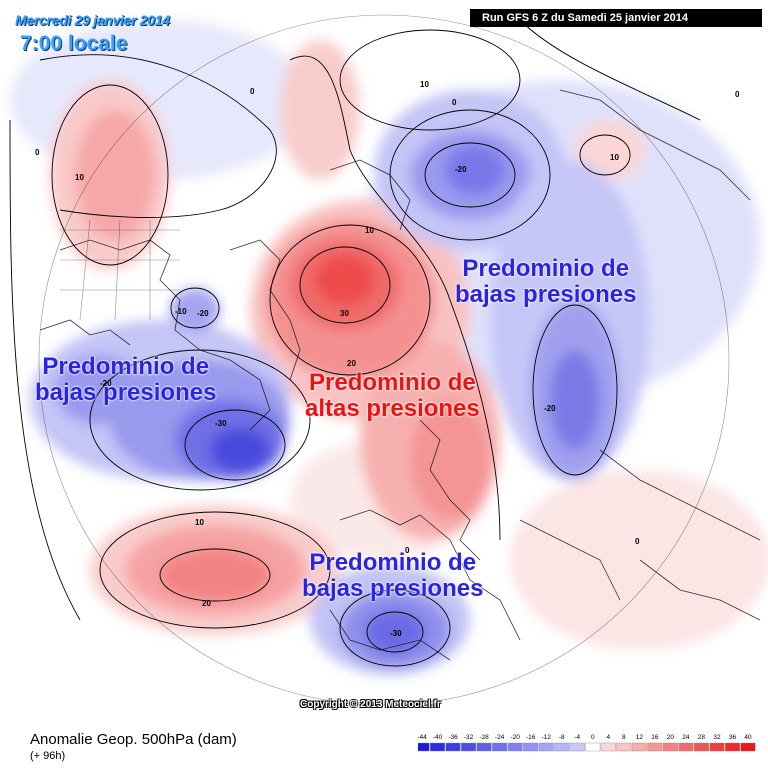 The width and height of the screenshot is (768, 768). Describe the element at coordinates (717, 737) in the screenshot. I see `legend-tick-label: 32` at that location.